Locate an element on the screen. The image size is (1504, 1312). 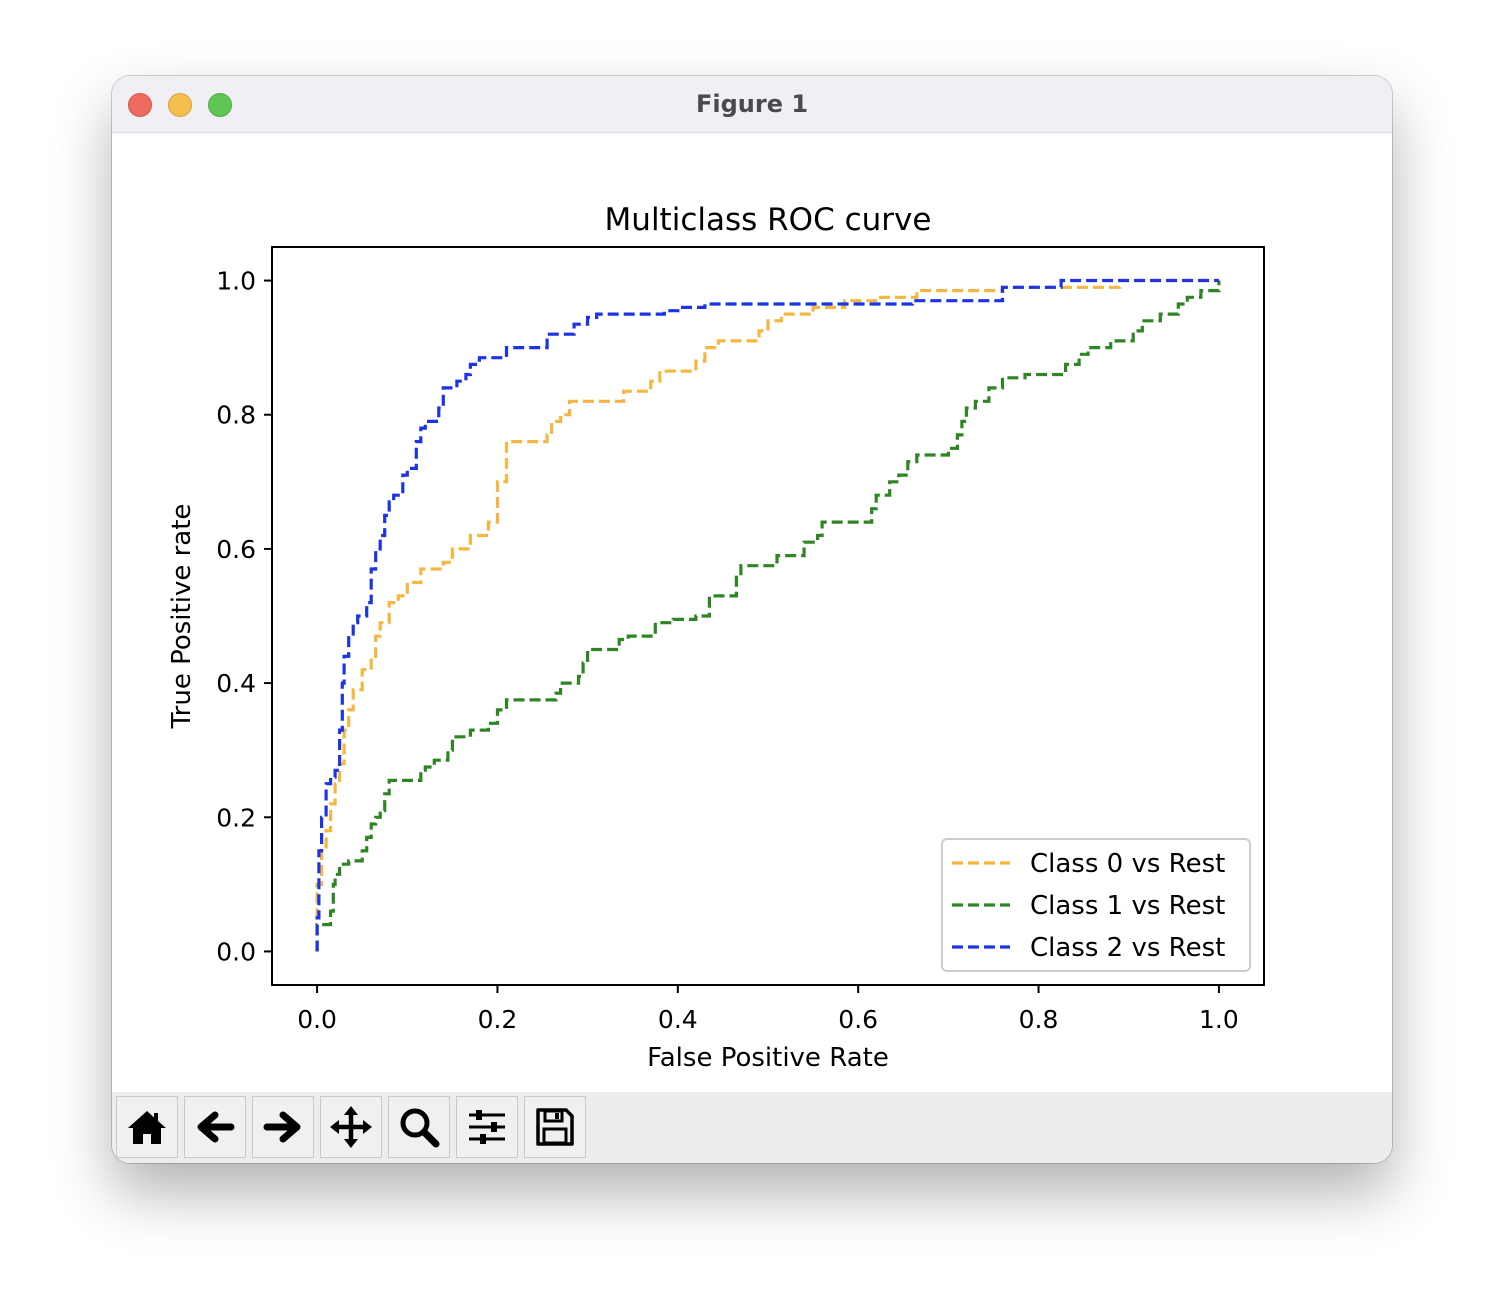
chart-title: Multiclass ROC curve is located at coordinates (768, 220).